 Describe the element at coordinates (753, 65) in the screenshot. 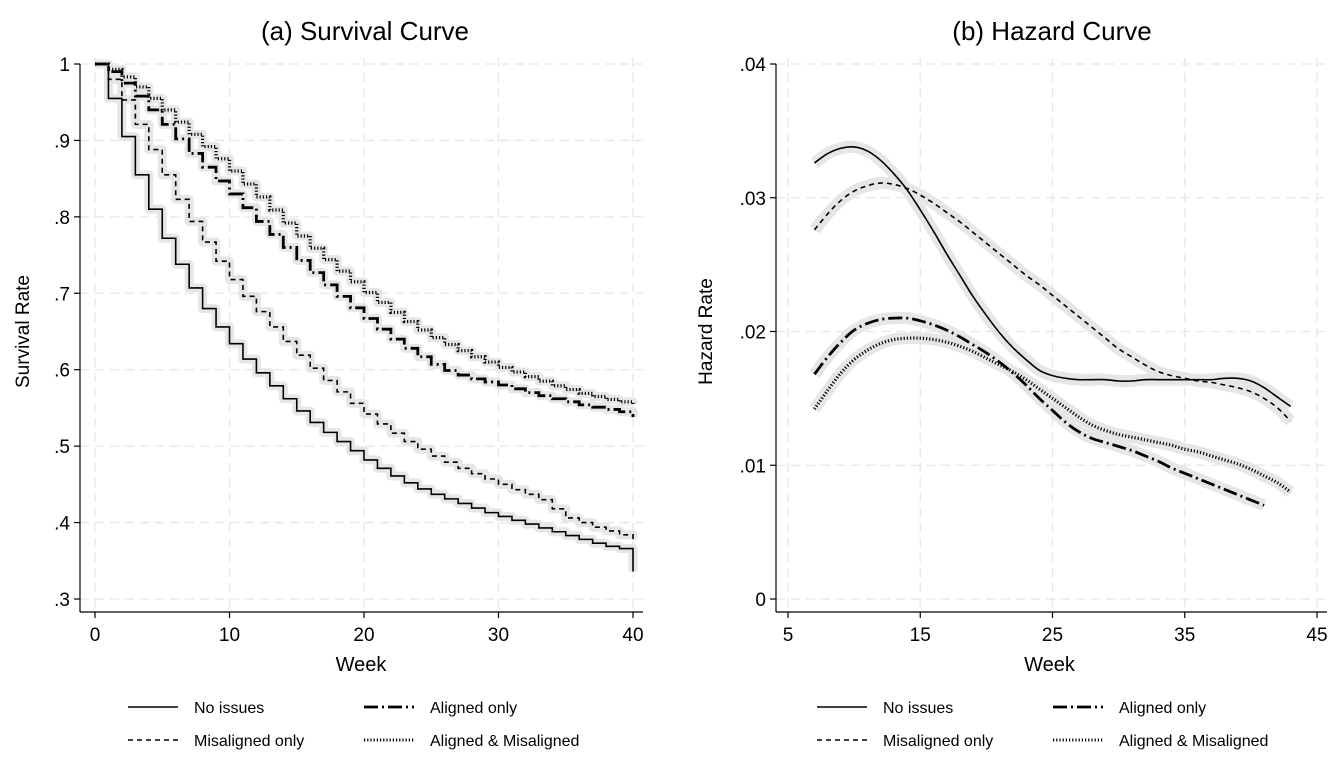

I see `y-tick-label: .04` at that location.